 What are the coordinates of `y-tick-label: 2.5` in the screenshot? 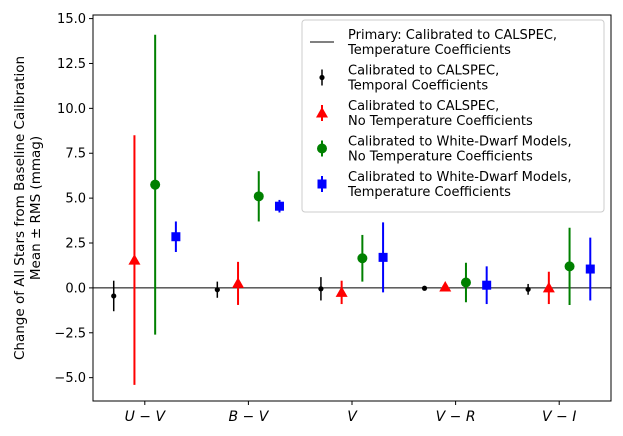 It's located at (75, 244).